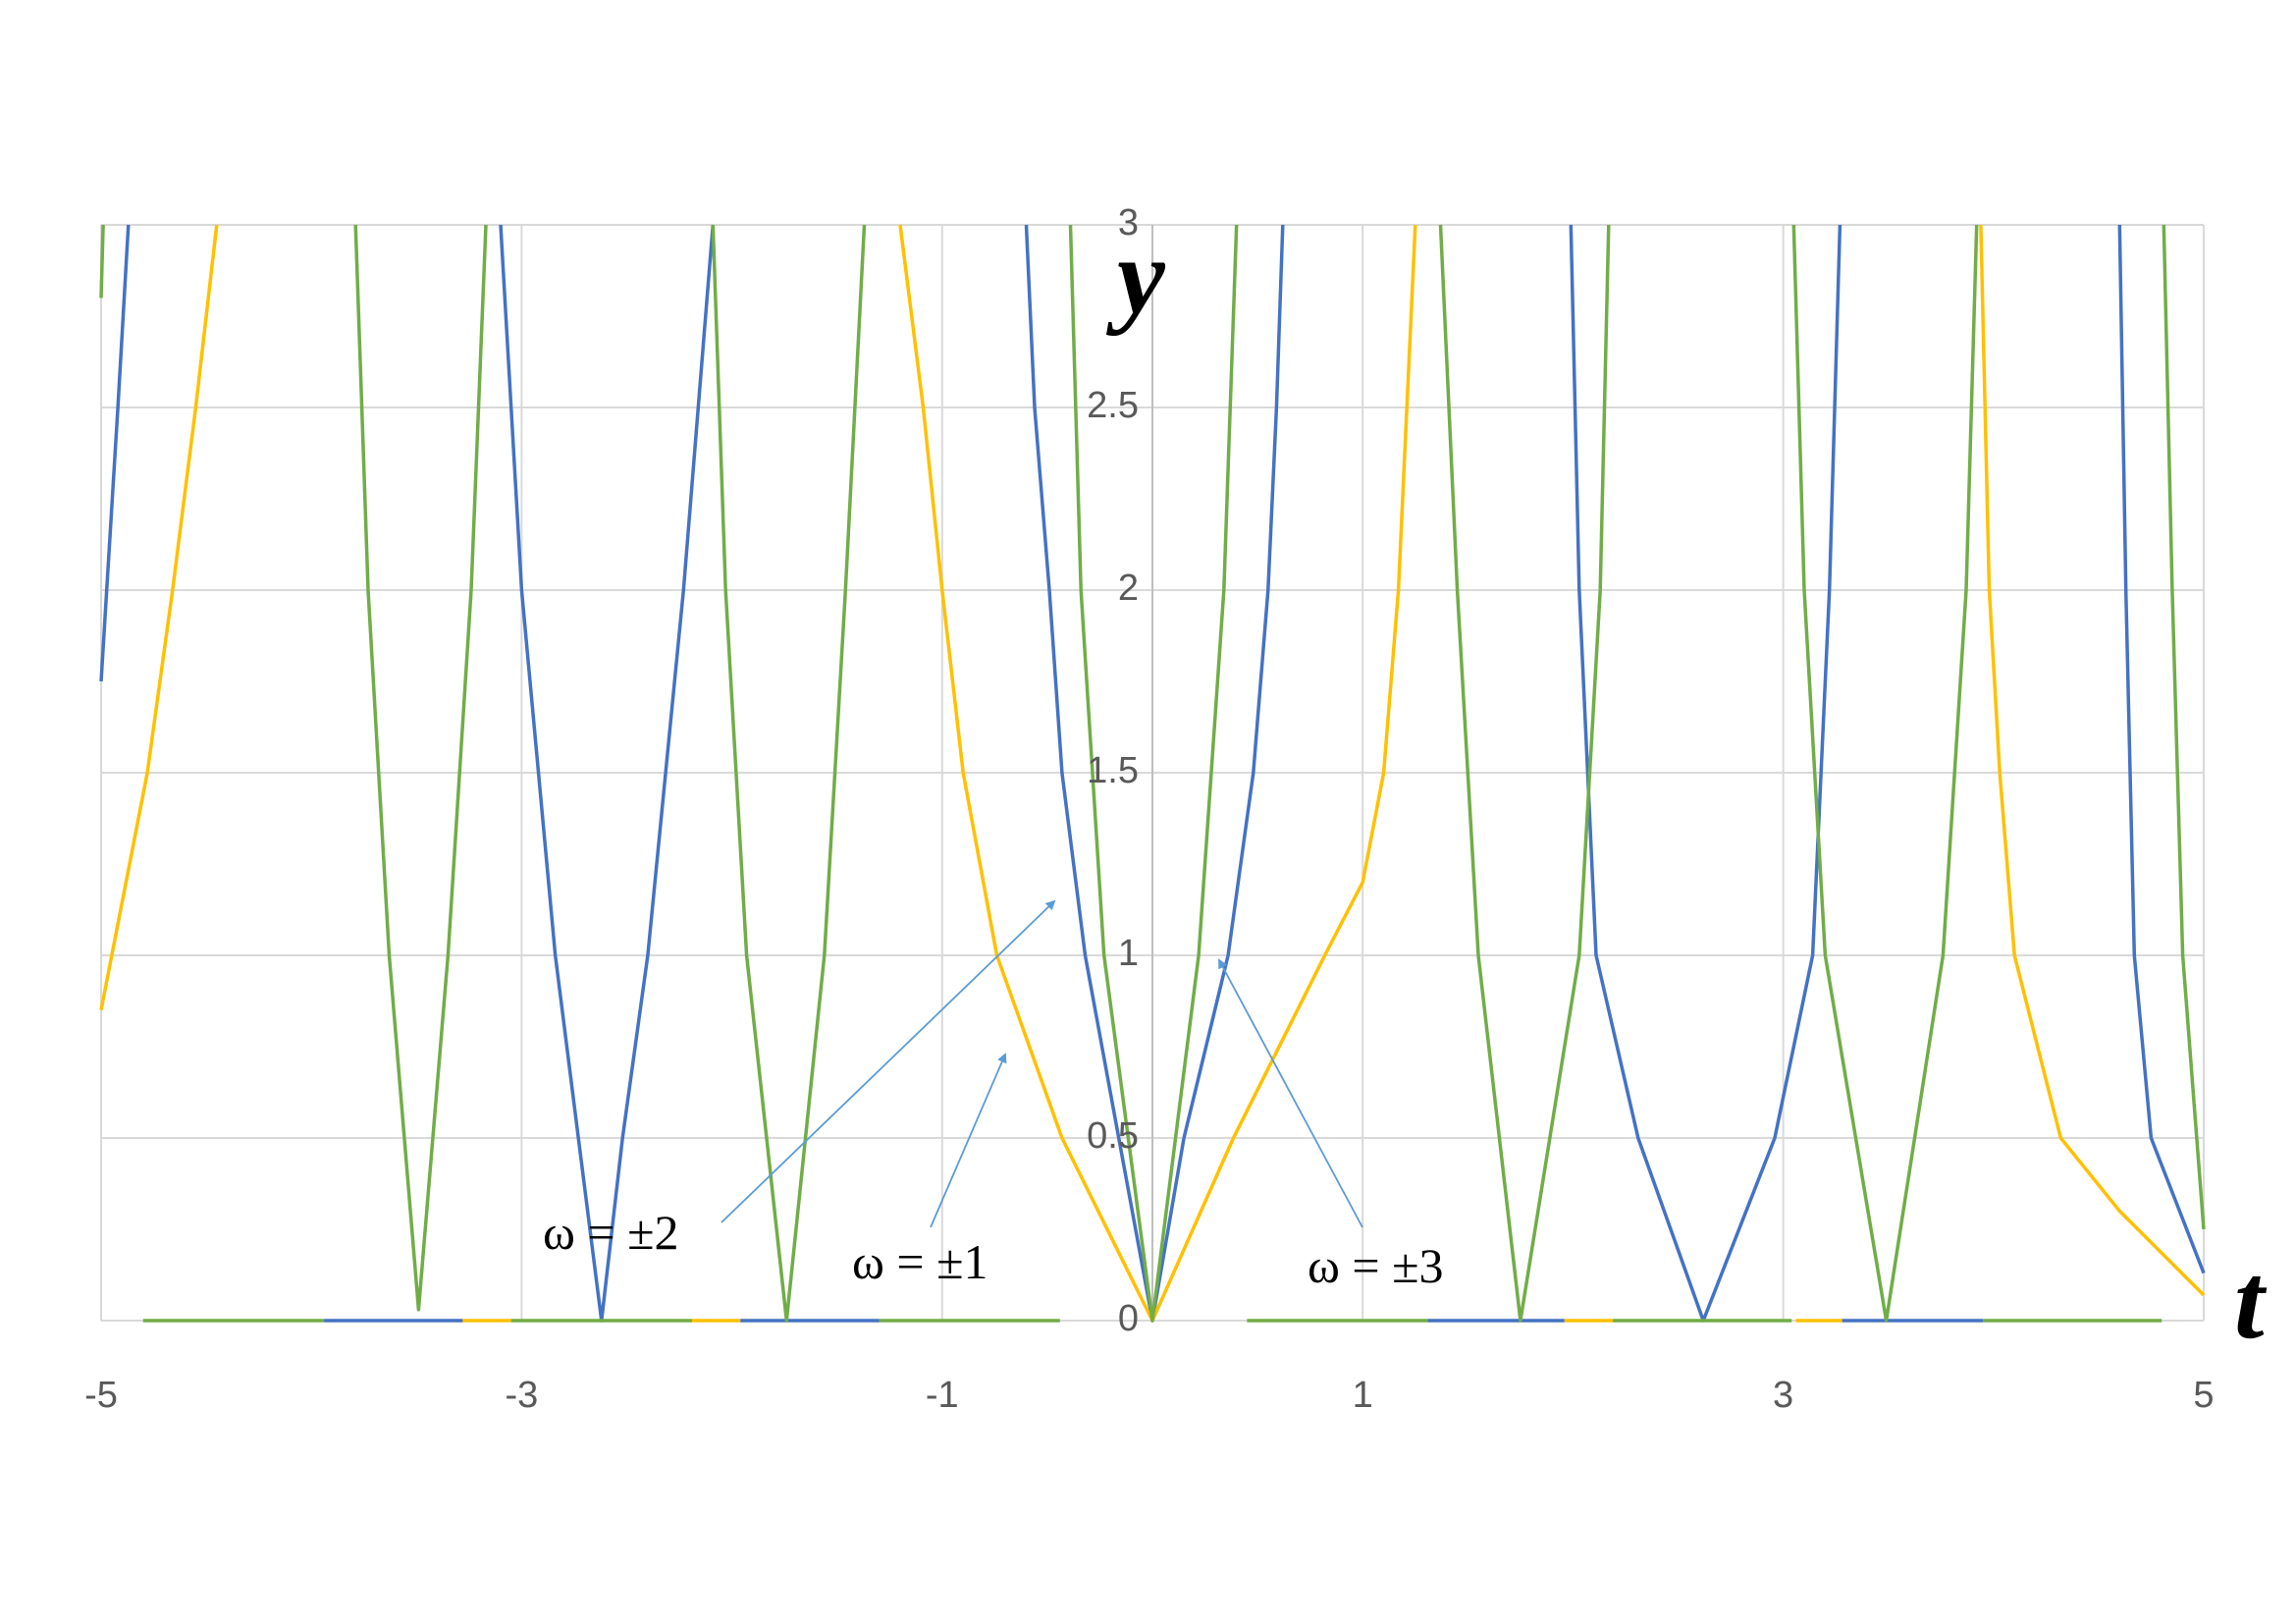 This screenshot has width=2296, height=1624. I want to click on y-tick-label: 2, so click(1128, 588).